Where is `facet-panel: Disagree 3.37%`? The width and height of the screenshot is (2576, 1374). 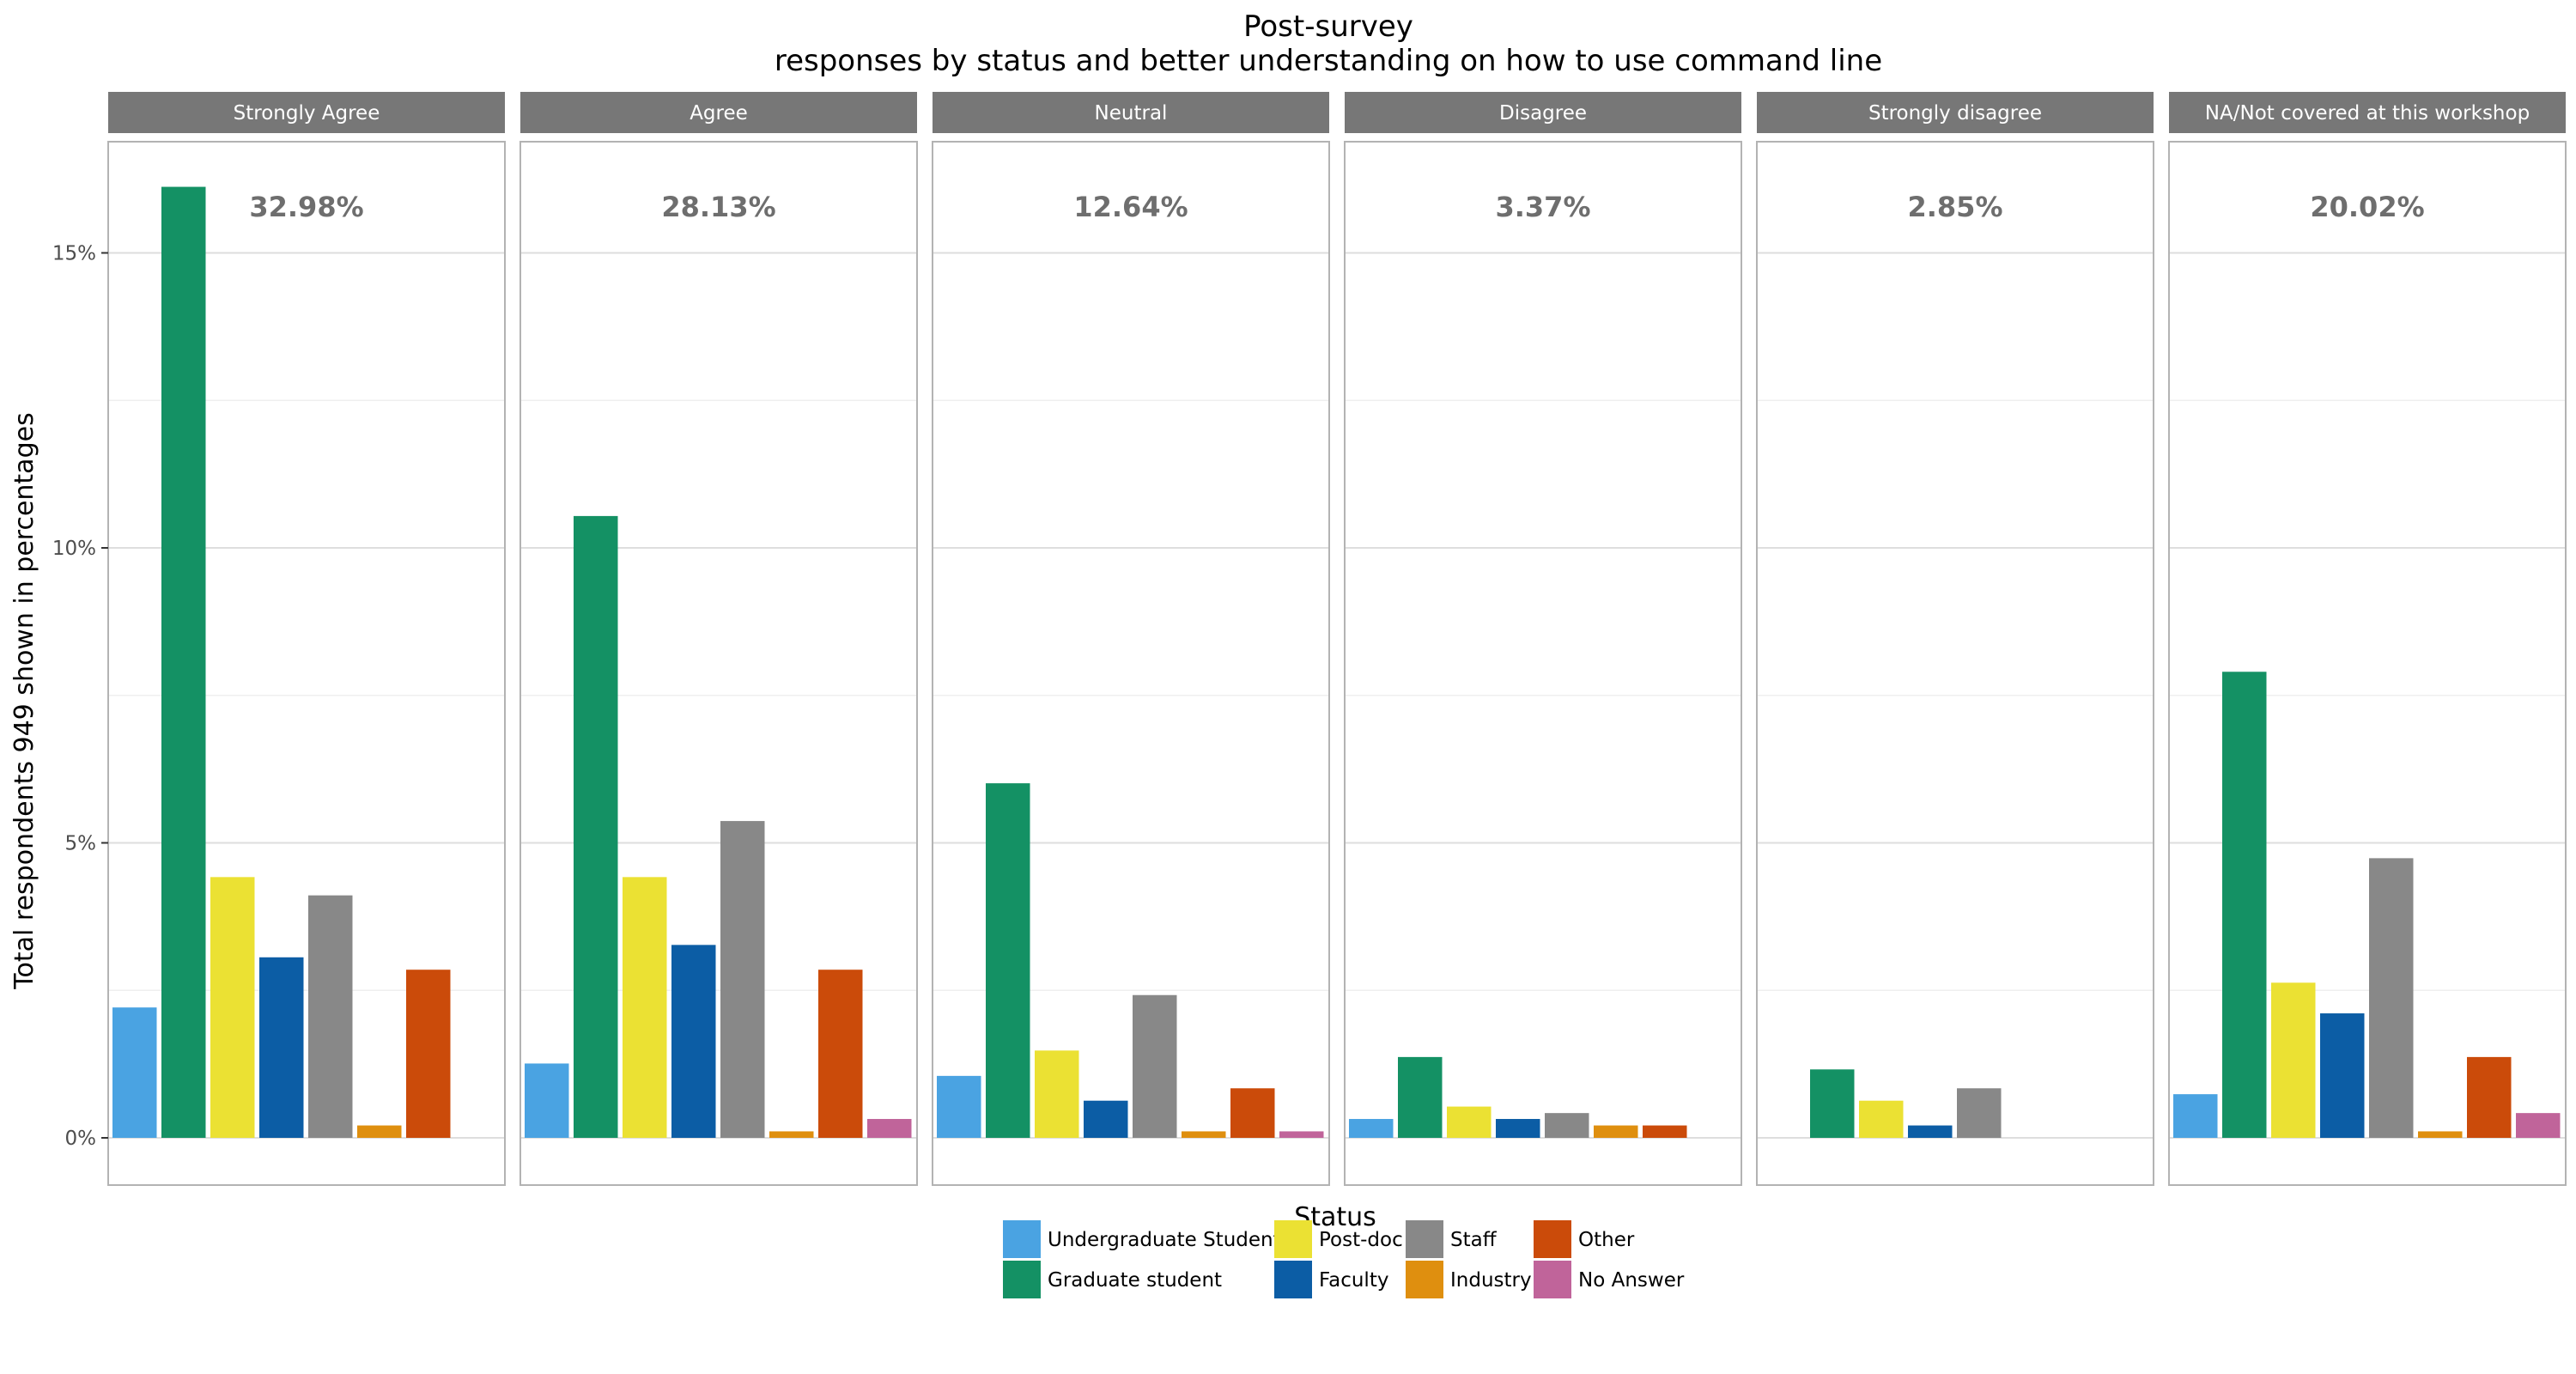
facet-panel: Disagree 3.37% is located at coordinates (1543, 639).